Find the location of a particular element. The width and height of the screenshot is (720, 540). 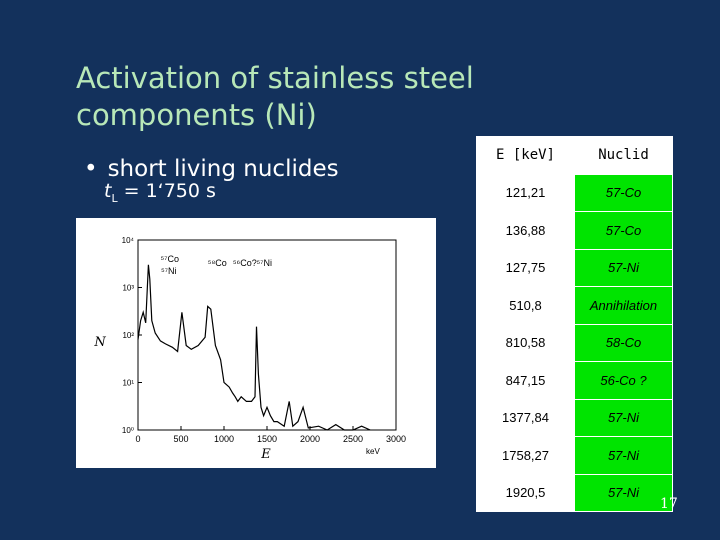

x-tick-label: 3000 is located at coordinates (396, 439).